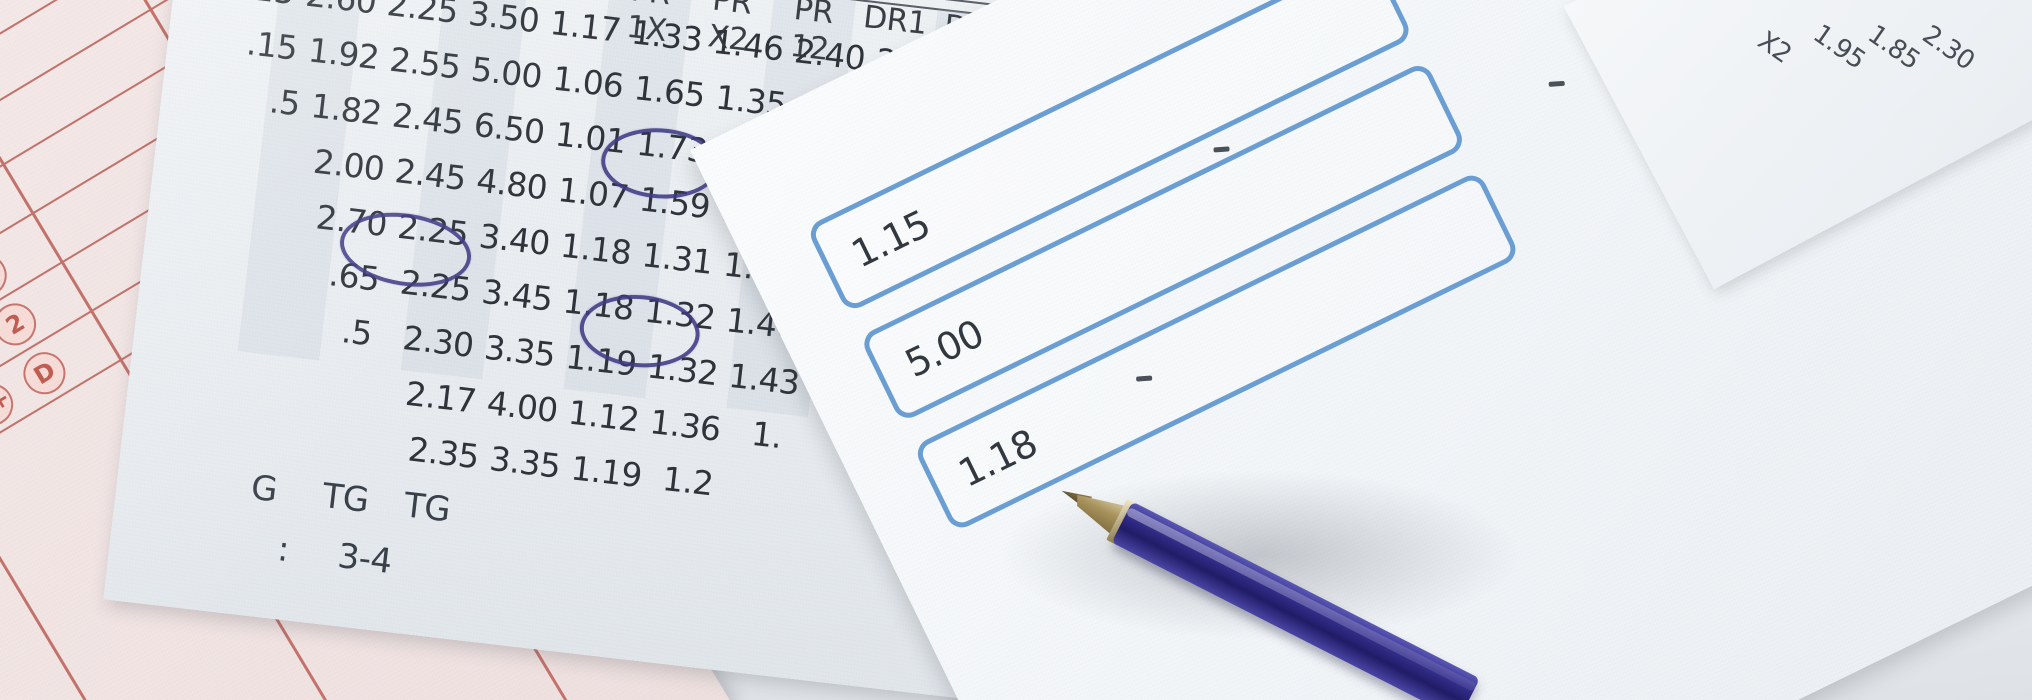 The width and height of the screenshot is (2032, 700). I want to click on corner-fragment-value: 2.30, so click(1948, 48).